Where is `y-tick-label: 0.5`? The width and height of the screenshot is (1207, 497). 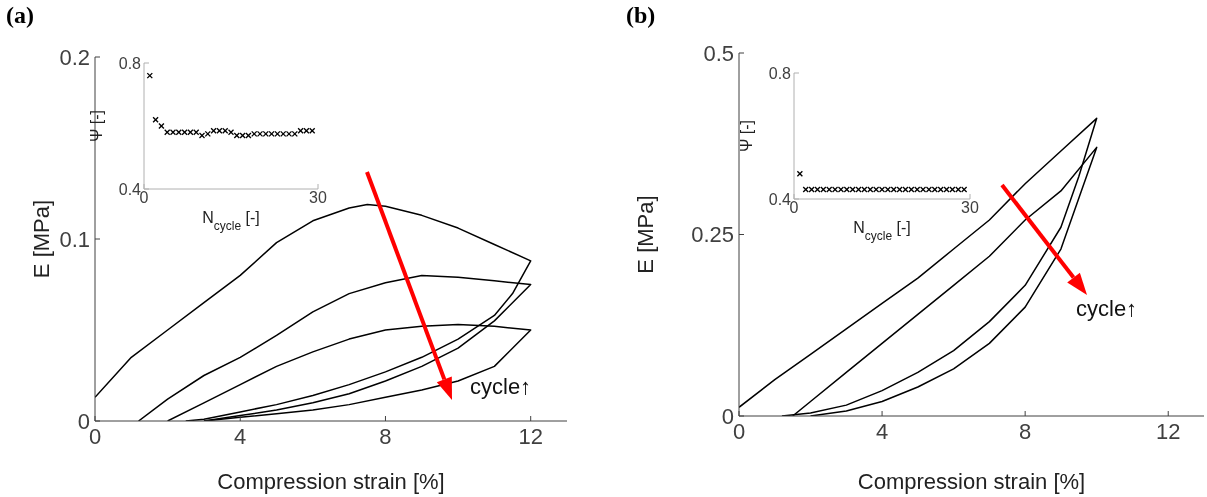 y-tick-label: 0.5 is located at coordinates (718, 53).